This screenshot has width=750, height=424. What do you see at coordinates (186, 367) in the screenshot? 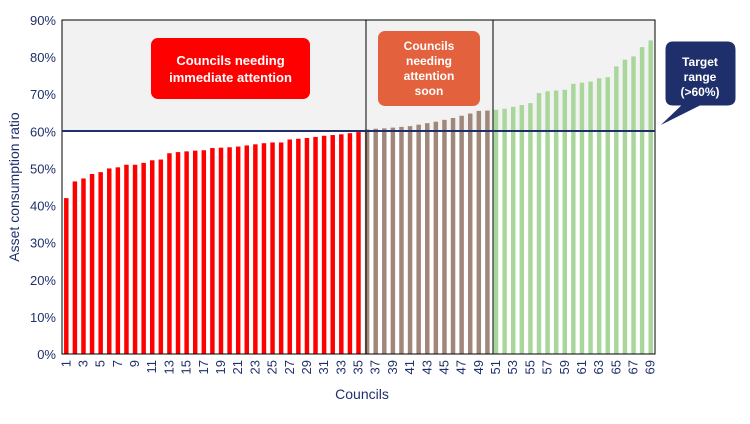
I see `x-tick-label: 15` at bounding box center [186, 367].